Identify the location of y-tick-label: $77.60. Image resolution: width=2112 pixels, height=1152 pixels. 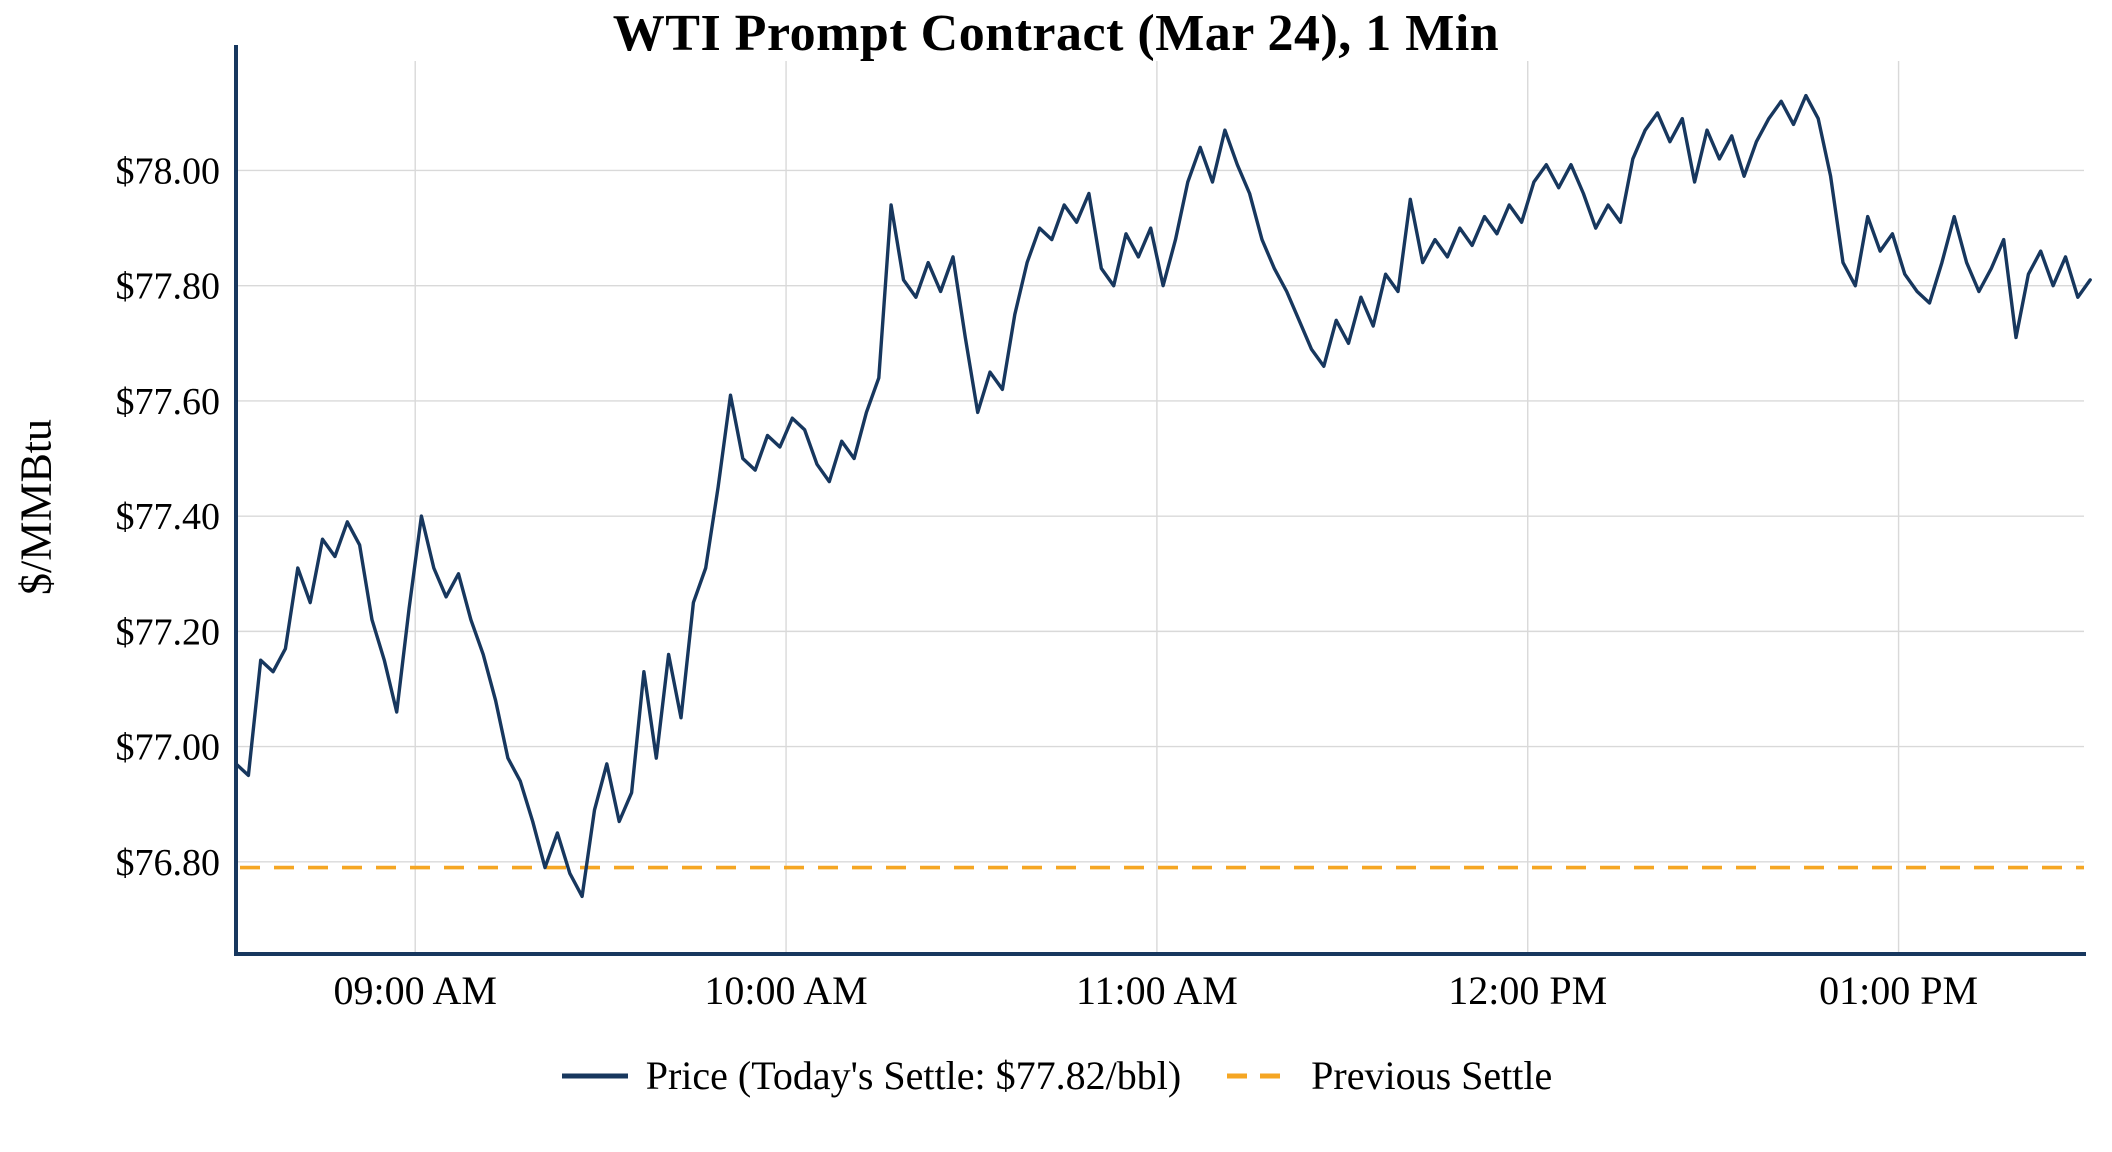
(168, 402).